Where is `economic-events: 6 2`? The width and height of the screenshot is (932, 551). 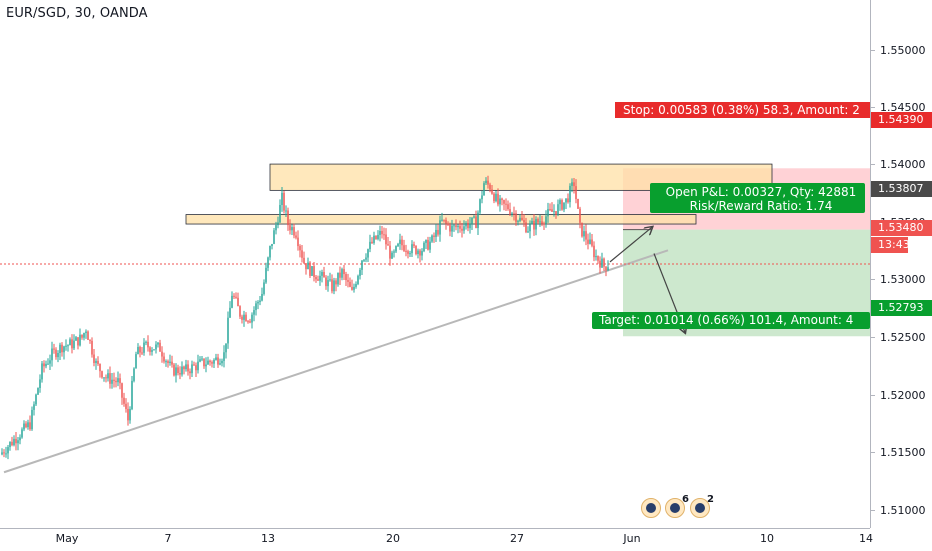
economic-events: 6 2 is located at coordinates (678, 509).